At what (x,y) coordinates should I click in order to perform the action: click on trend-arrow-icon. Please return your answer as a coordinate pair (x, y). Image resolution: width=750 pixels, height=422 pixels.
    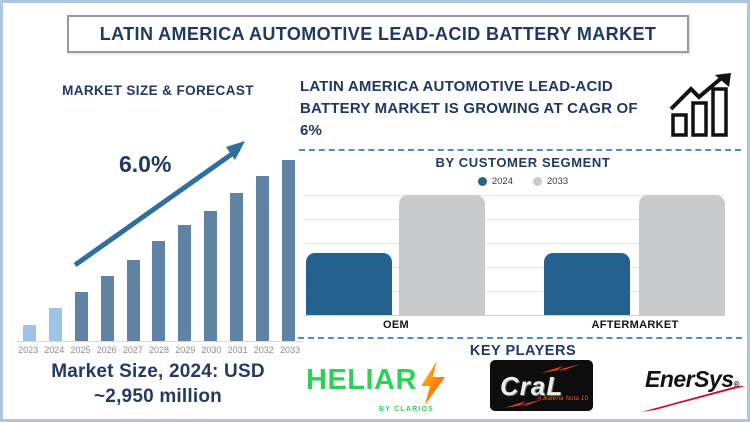
    Looking at the image, I should click on (159, 204).